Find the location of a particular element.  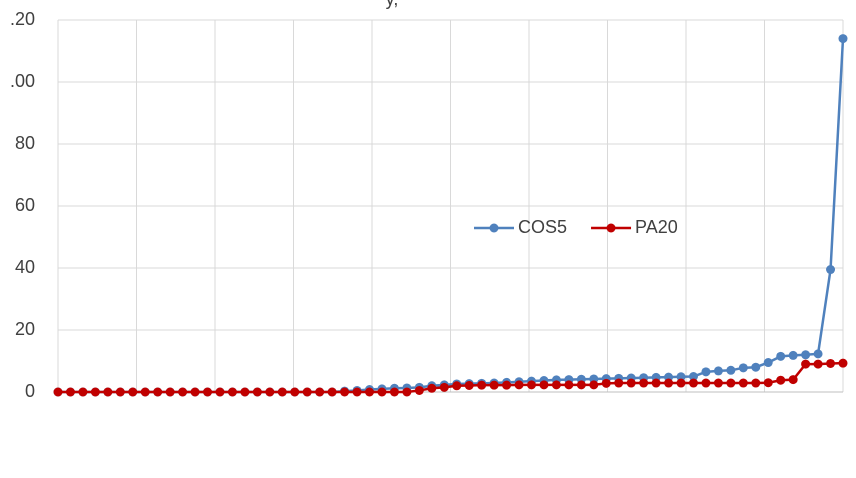

y-tick-label: 40 is located at coordinates (25, 267).